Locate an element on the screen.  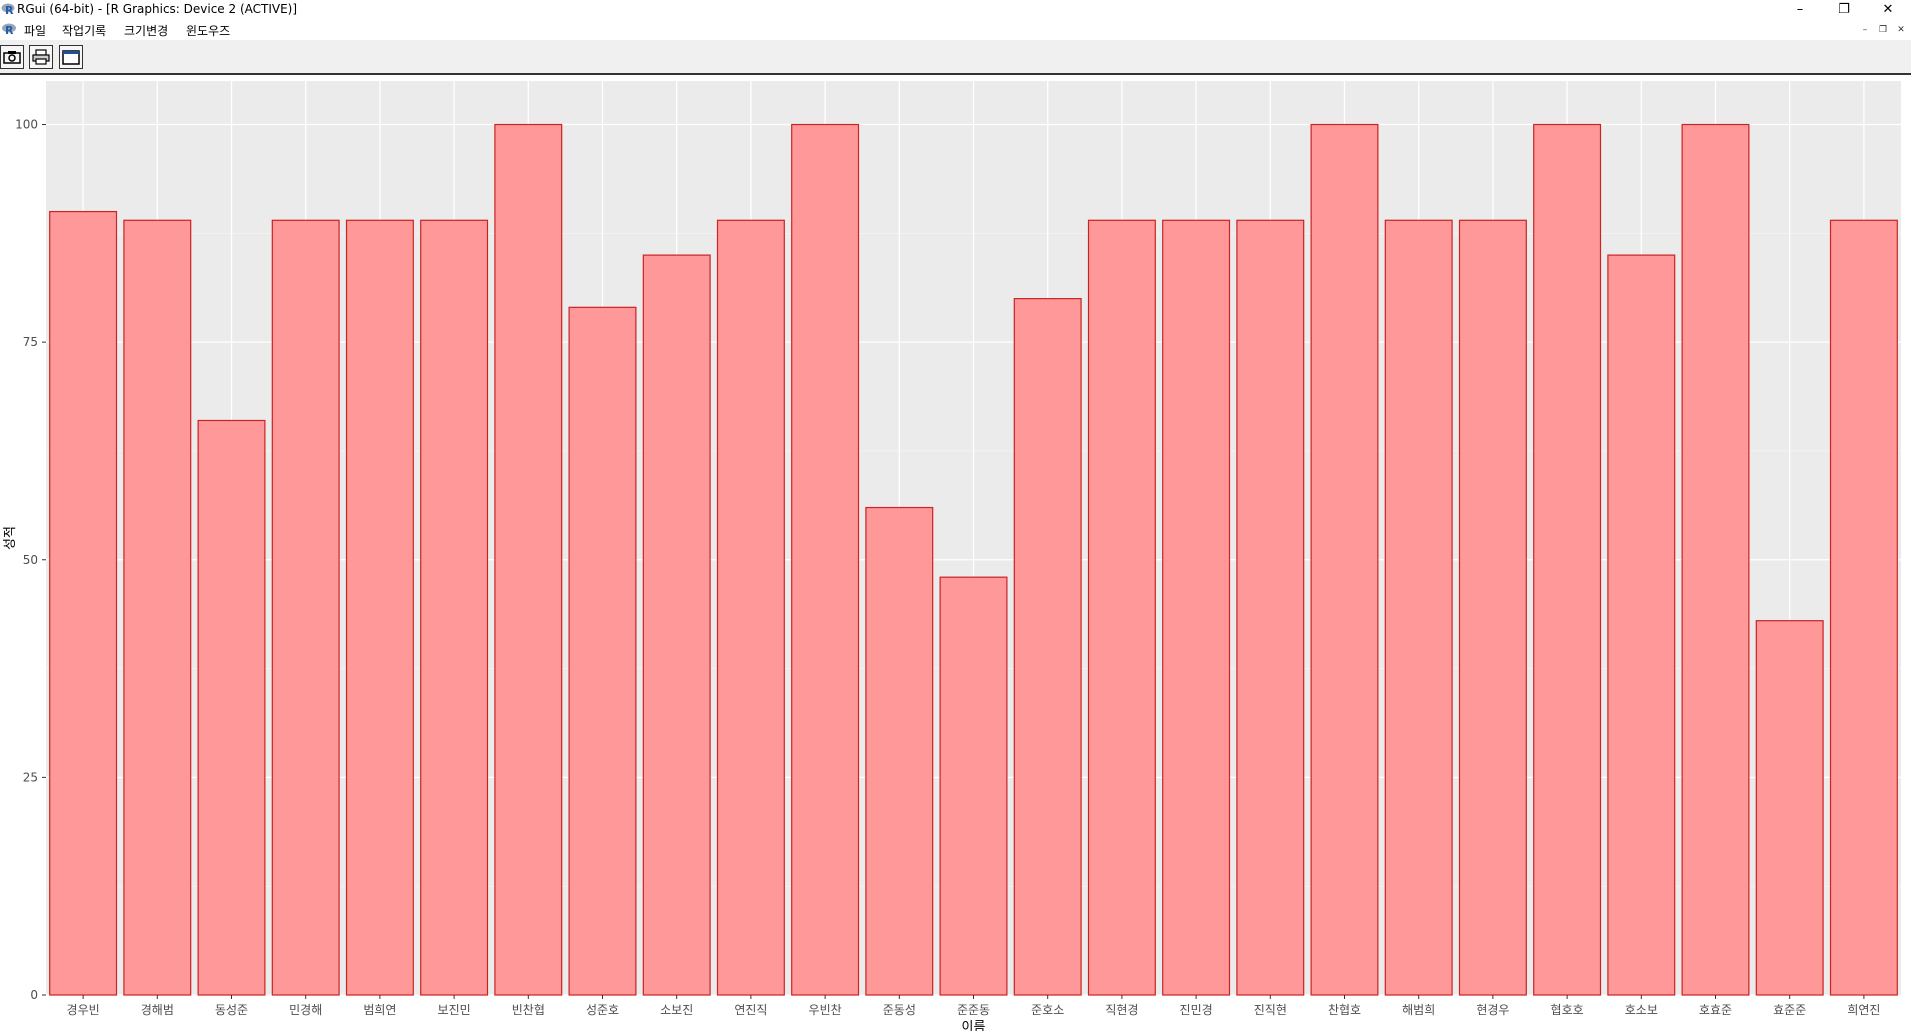
copy-clipboard-icon is located at coordinates (12, 57).